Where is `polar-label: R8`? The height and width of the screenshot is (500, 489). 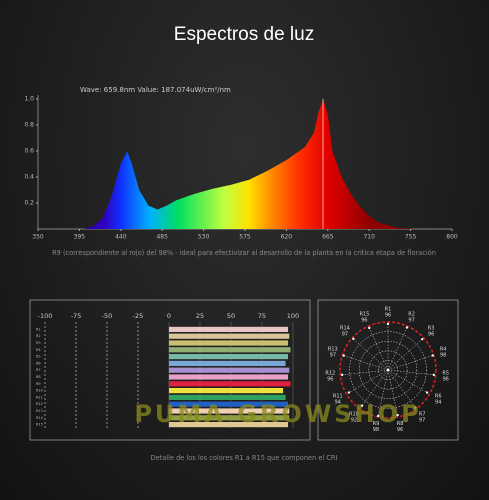
polar-label: R8 is located at coordinates (400, 424).